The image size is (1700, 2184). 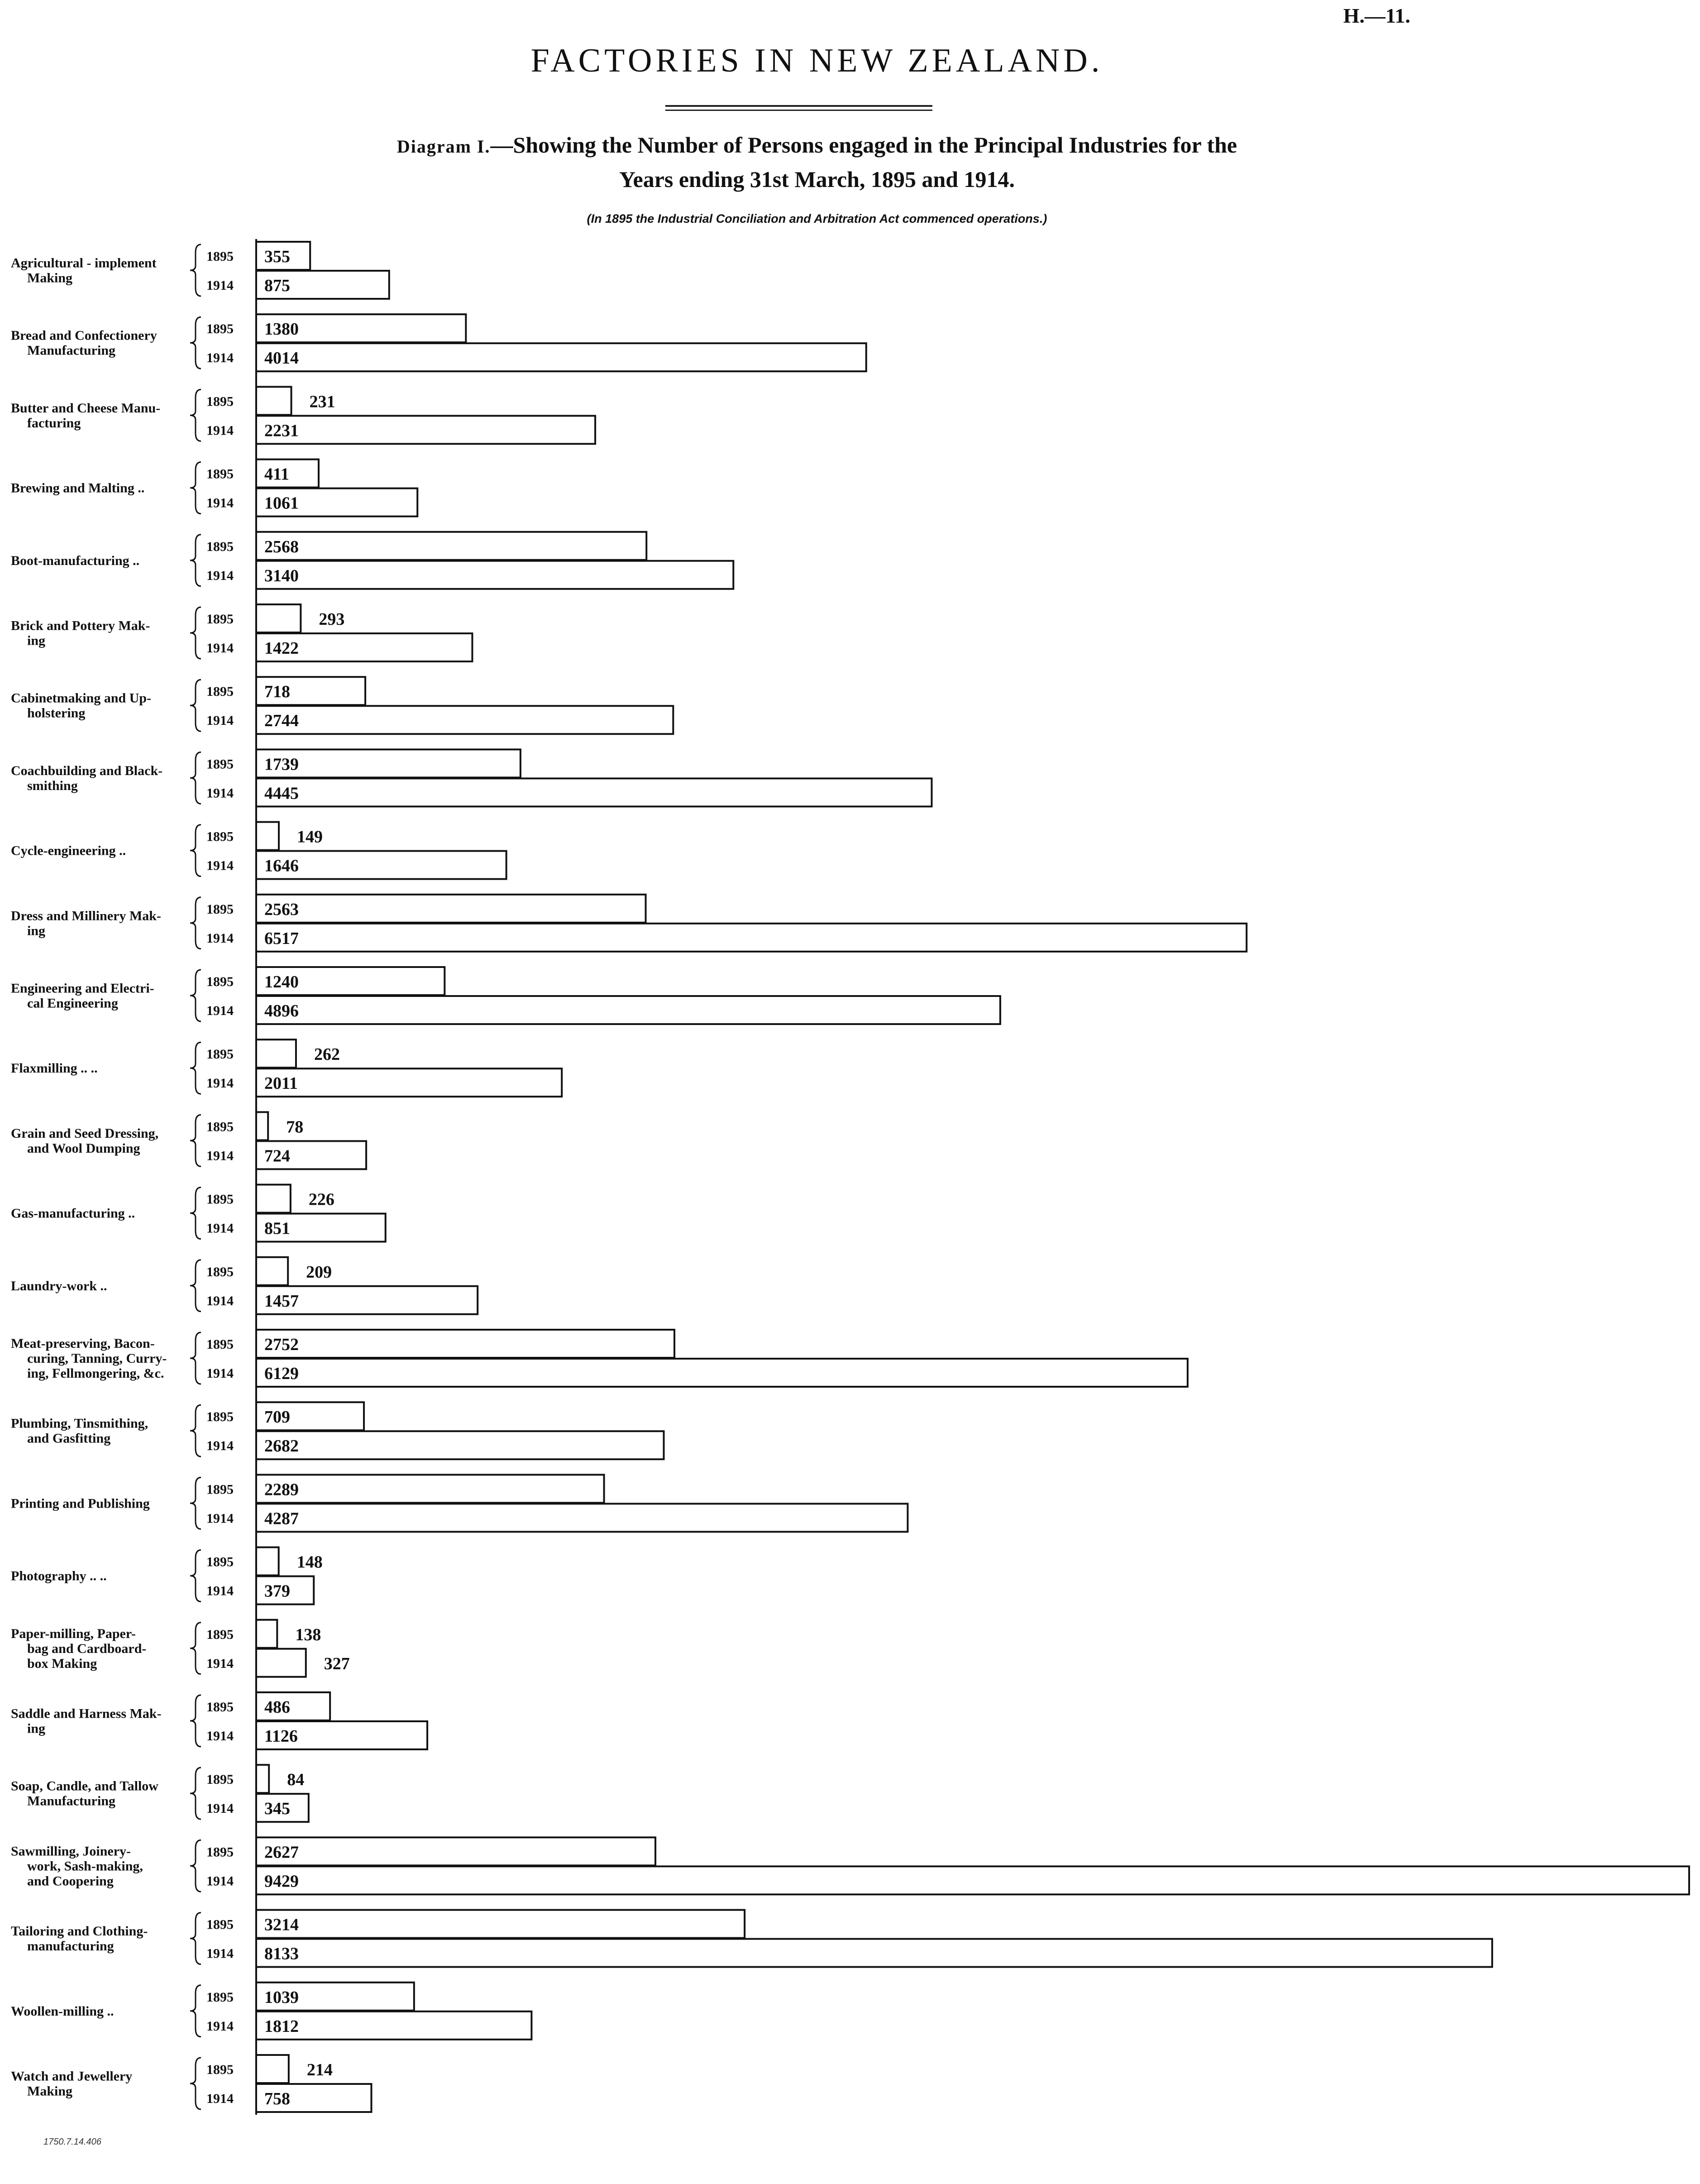 What do you see at coordinates (86, 770) in the screenshot?
I see `category-label-line: Coachbuilding and Black-` at bounding box center [86, 770].